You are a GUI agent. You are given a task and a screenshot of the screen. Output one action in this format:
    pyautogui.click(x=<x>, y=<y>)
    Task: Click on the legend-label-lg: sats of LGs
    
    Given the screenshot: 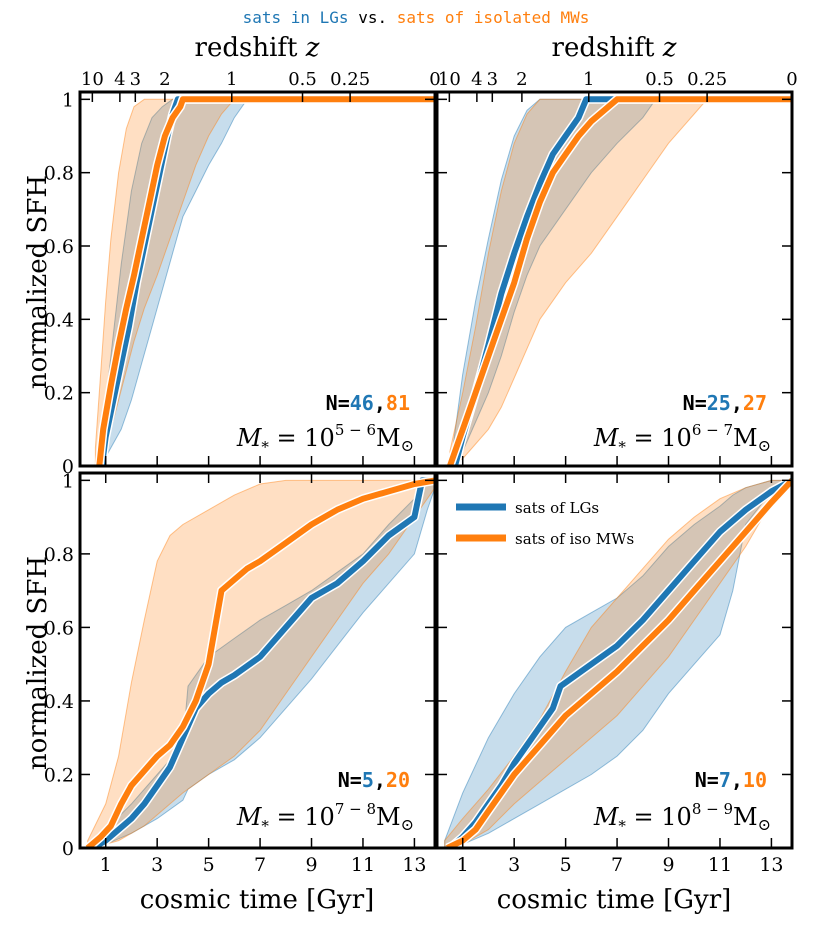 What is the action you would take?
    pyautogui.click(x=557, y=508)
    